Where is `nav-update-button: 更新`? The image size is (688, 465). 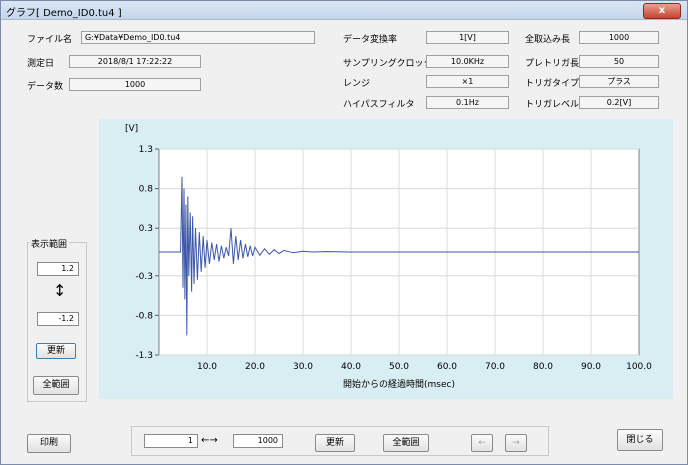 nav-update-button: 更新 is located at coordinates (335, 443).